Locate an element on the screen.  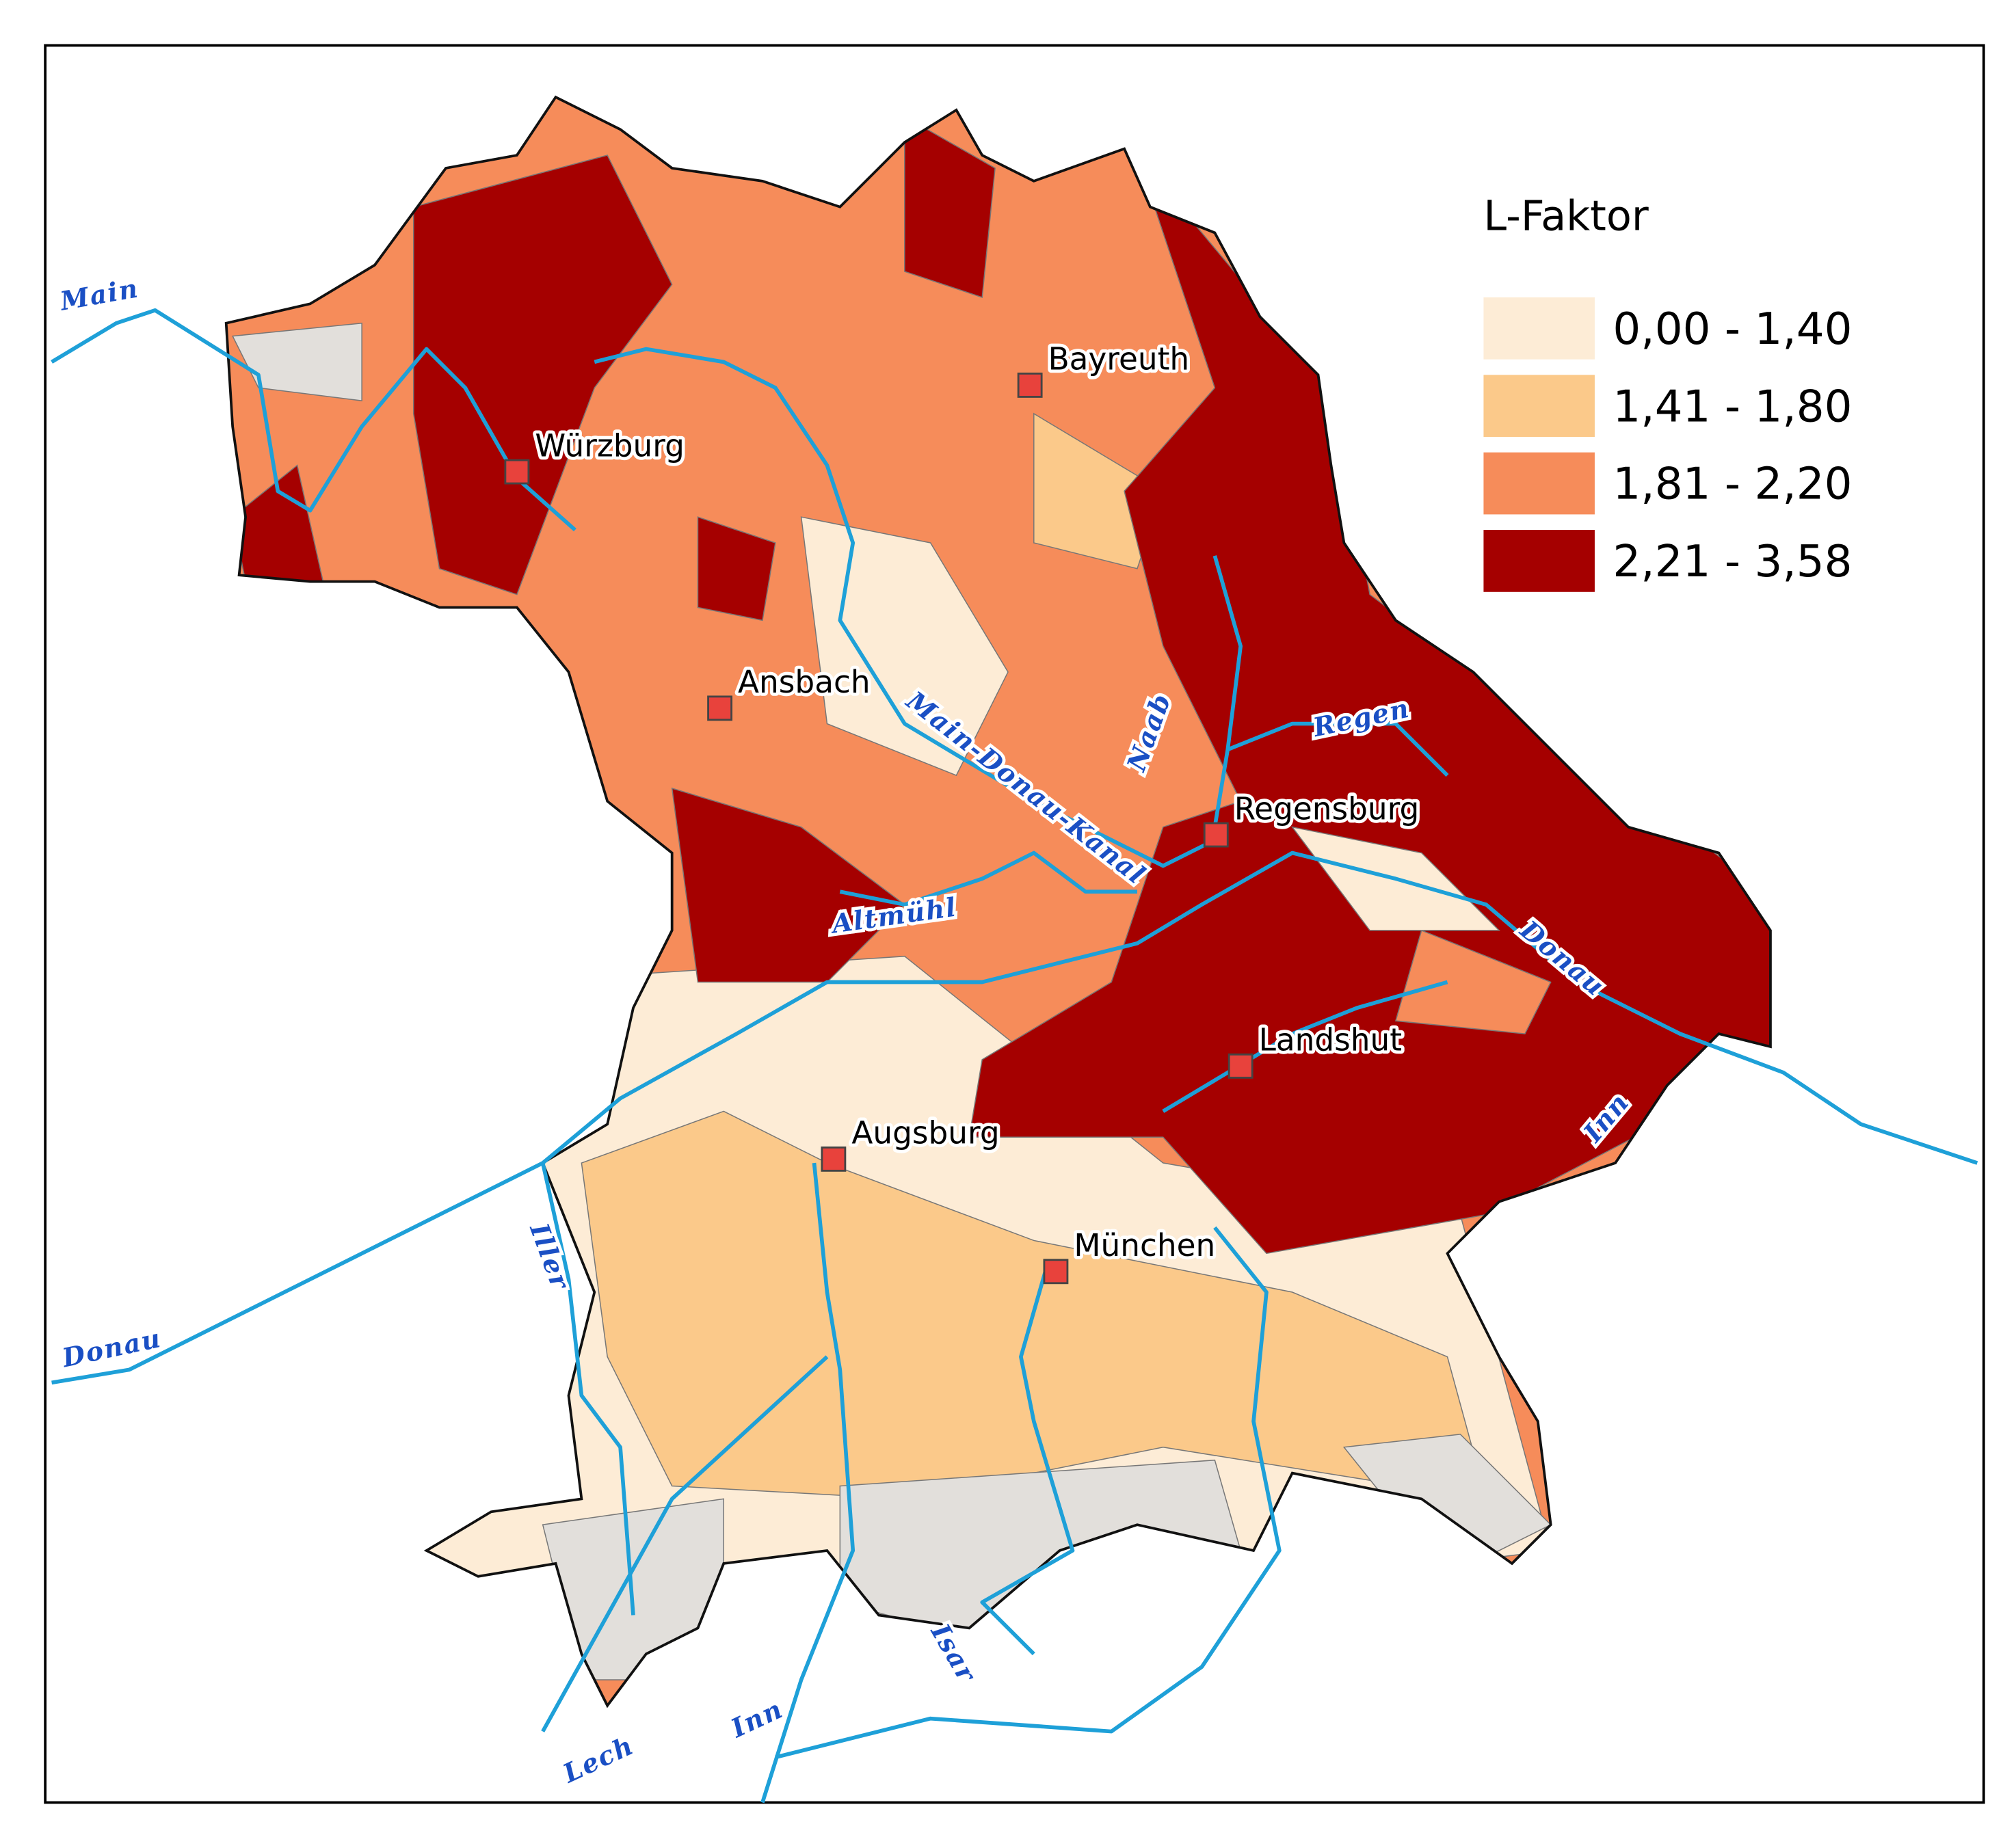
legend-label: 1,41 - 1,80 is located at coordinates (1732, 407).